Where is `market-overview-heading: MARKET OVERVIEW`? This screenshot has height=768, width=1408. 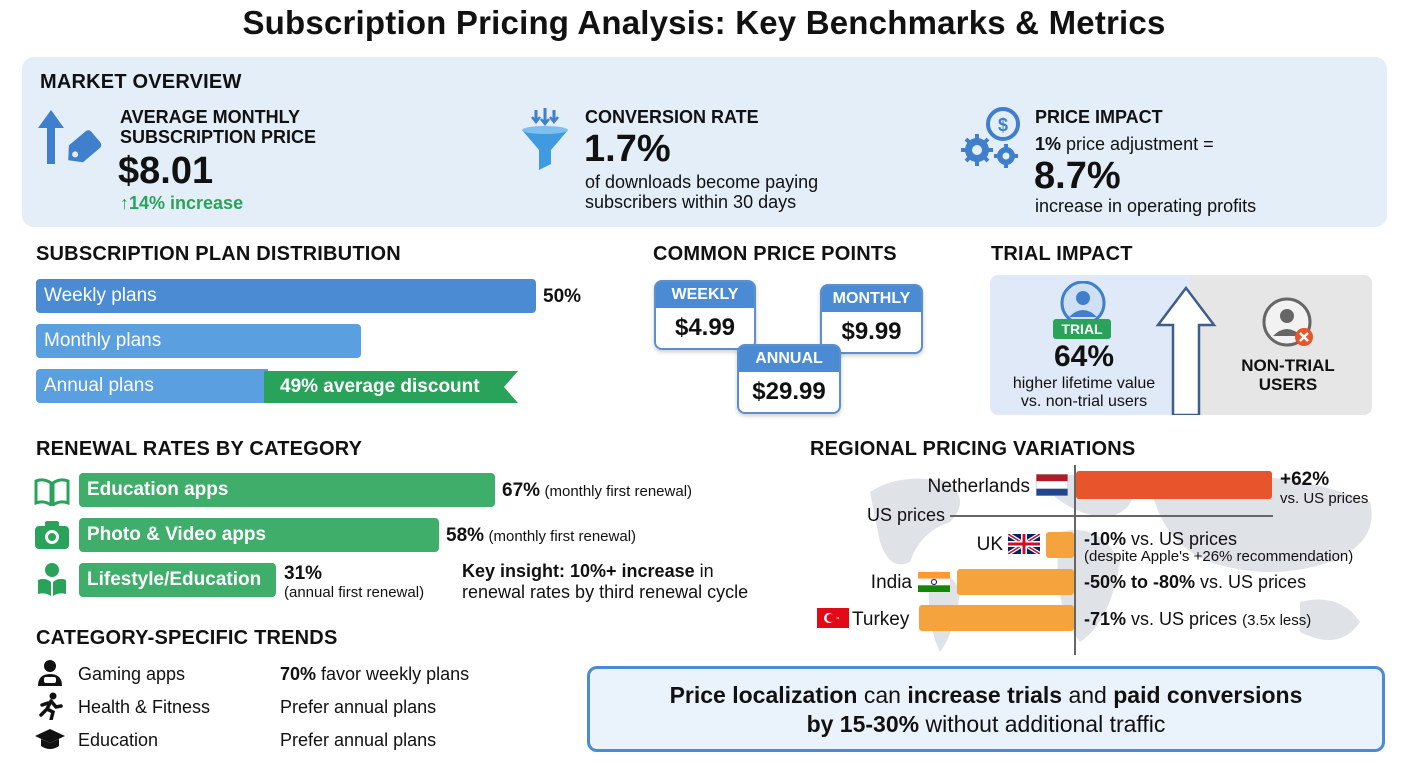 market-overview-heading: MARKET OVERVIEW is located at coordinates (141, 82).